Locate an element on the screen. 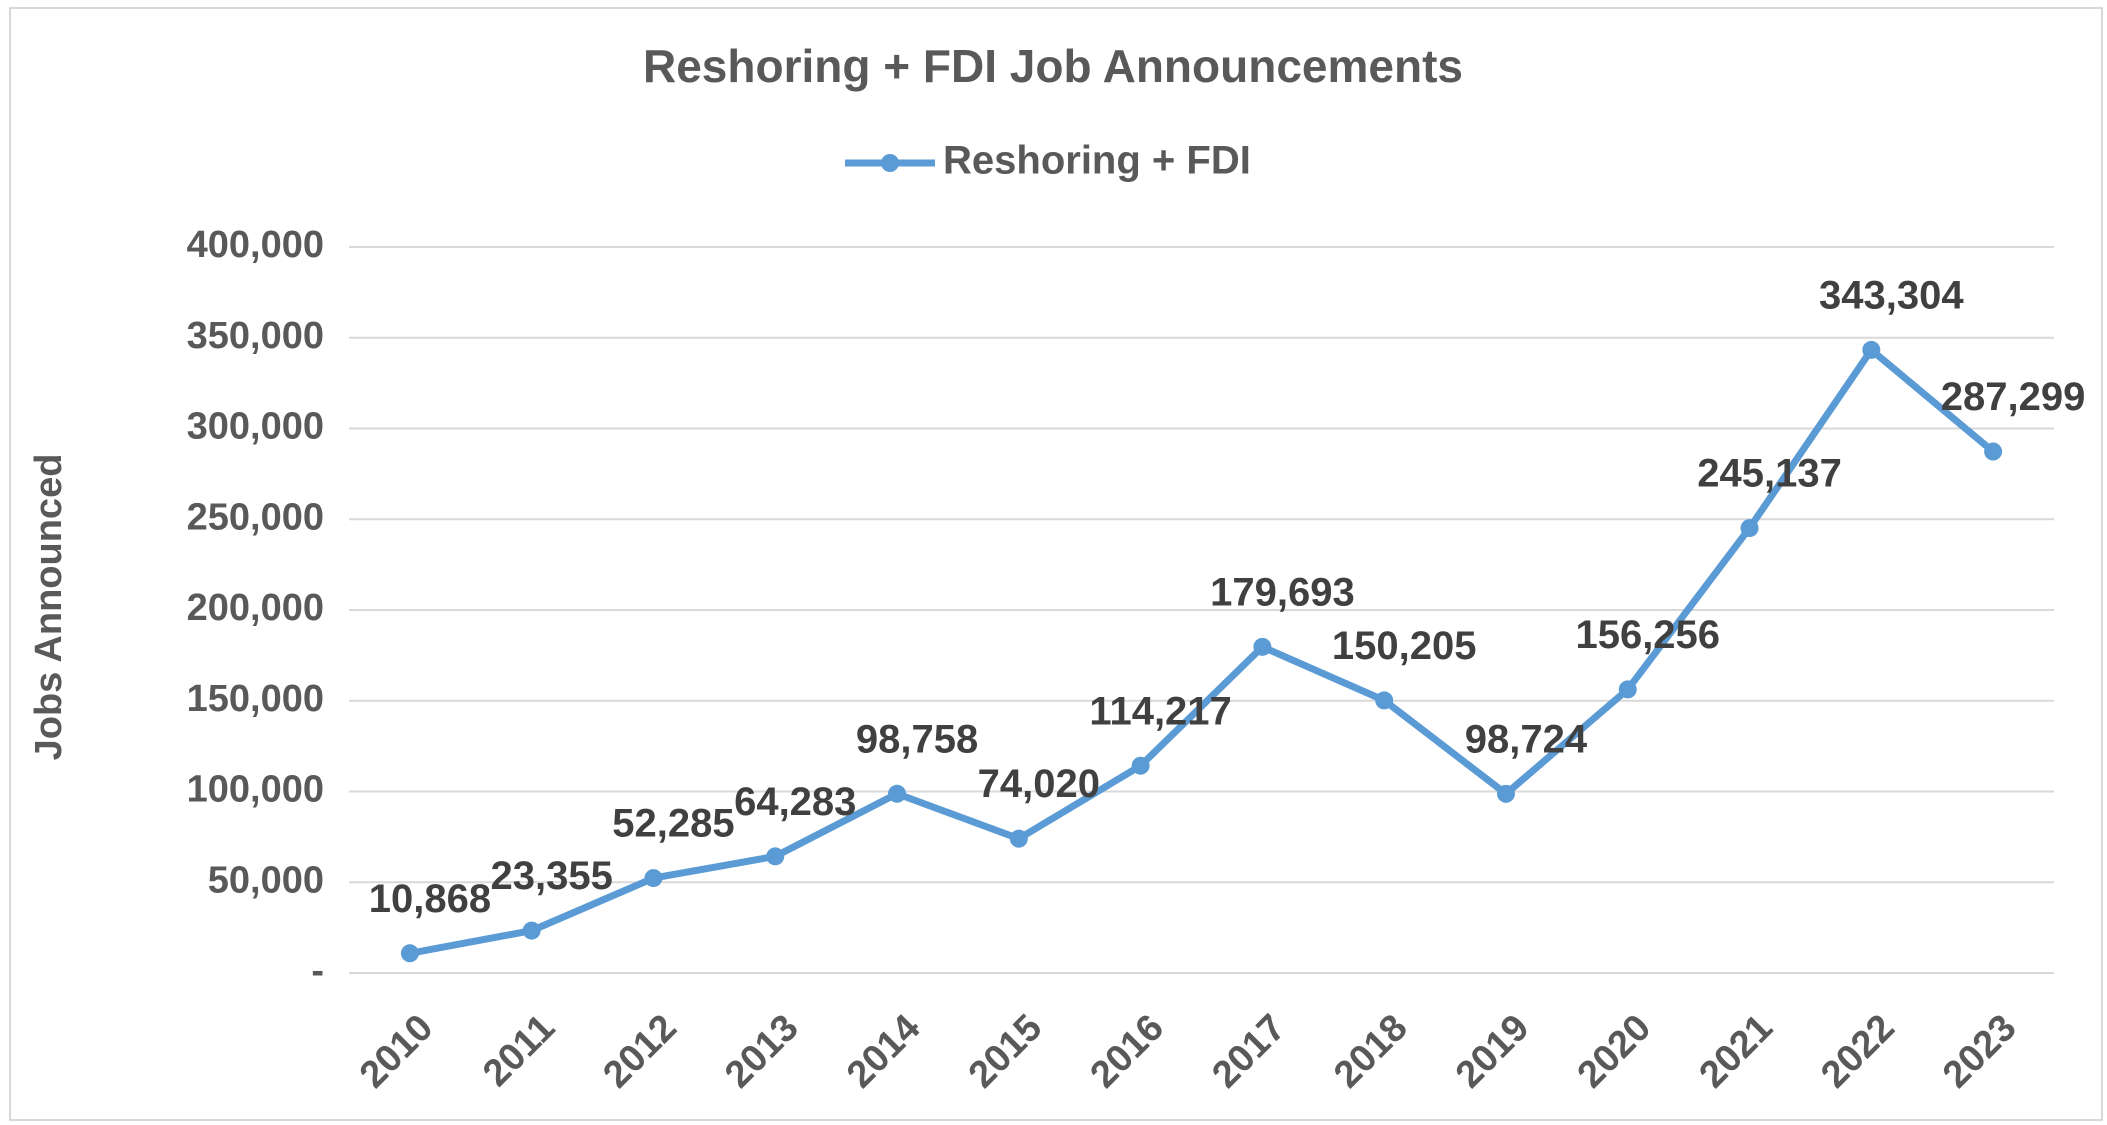 This screenshot has width=2107, height=1125. data-label: 74,020 is located at coordinates (1039, 784).